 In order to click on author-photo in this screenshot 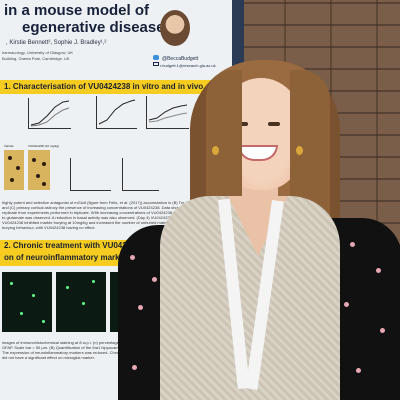, I will do `click(175, 28)`.